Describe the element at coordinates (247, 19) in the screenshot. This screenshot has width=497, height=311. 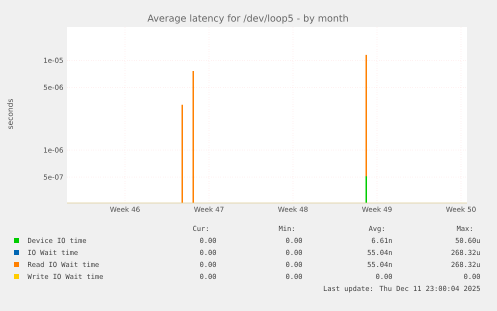
I see `chart-title: Average latency for /dev/loop5 - by month` at that location.